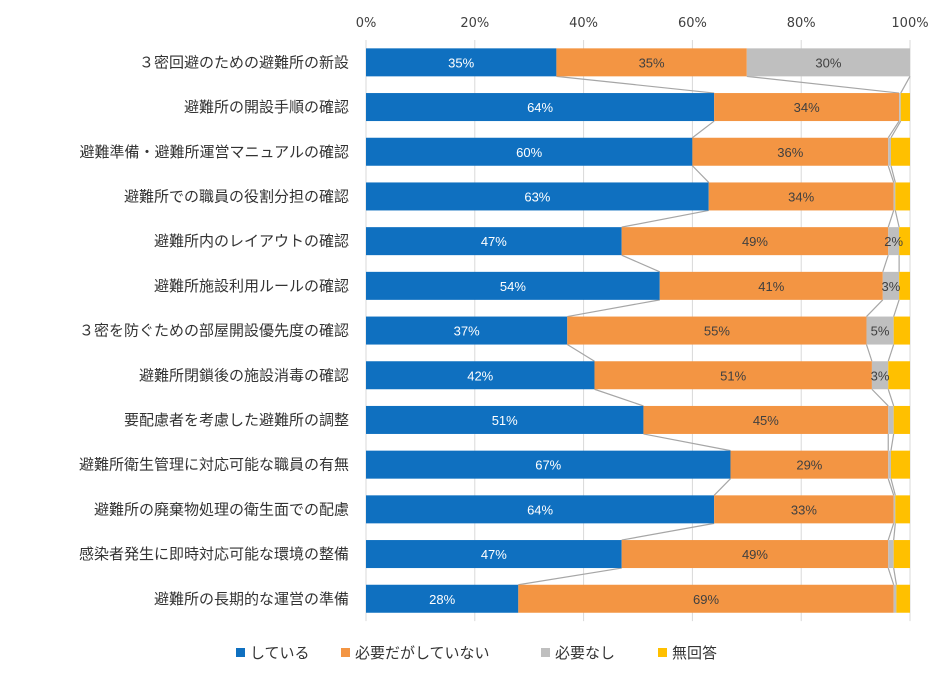 The width and height of the screenshot is (952, 685). I want to click on category-label: 避難所の廃棄物処理の衛生面での配慮, so click(221, 509).